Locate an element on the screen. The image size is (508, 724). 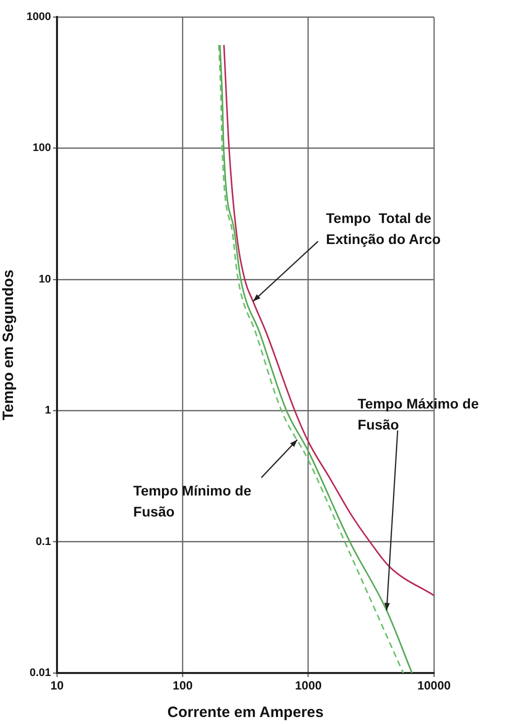
x-tick-label: 1000 is located at coordinates (308, 685).